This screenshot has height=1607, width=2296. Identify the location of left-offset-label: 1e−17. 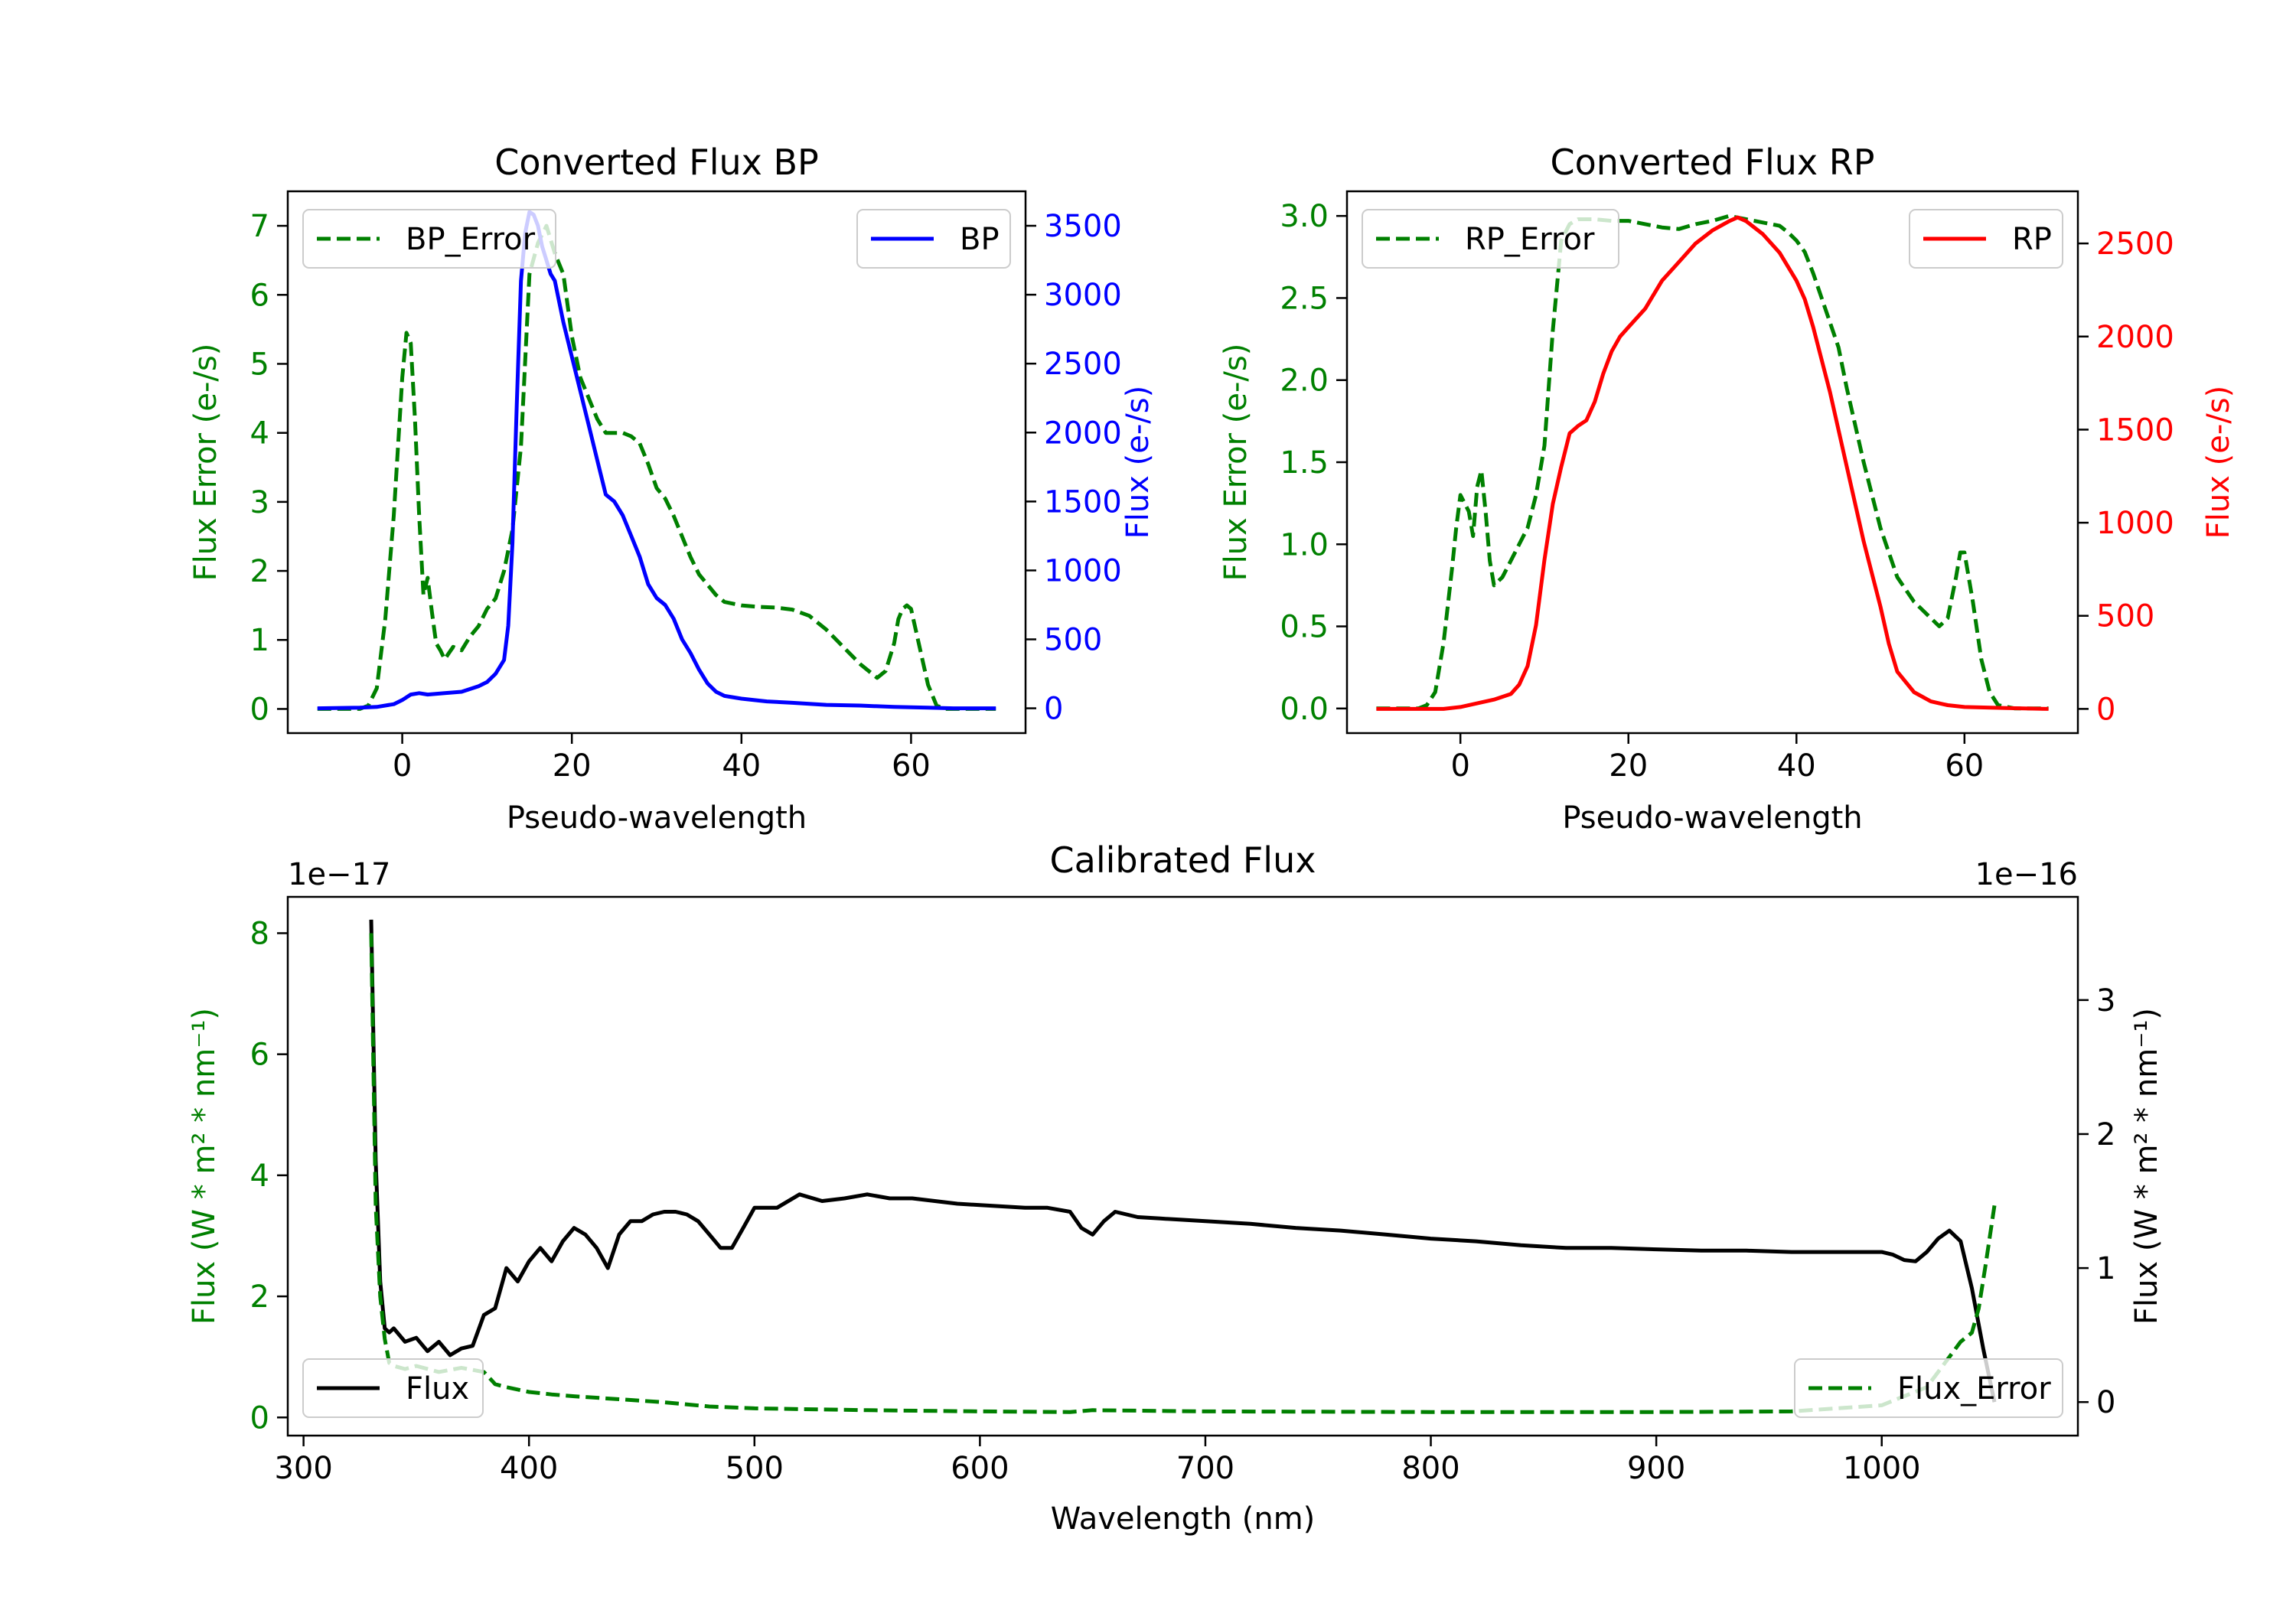
(339, 875).